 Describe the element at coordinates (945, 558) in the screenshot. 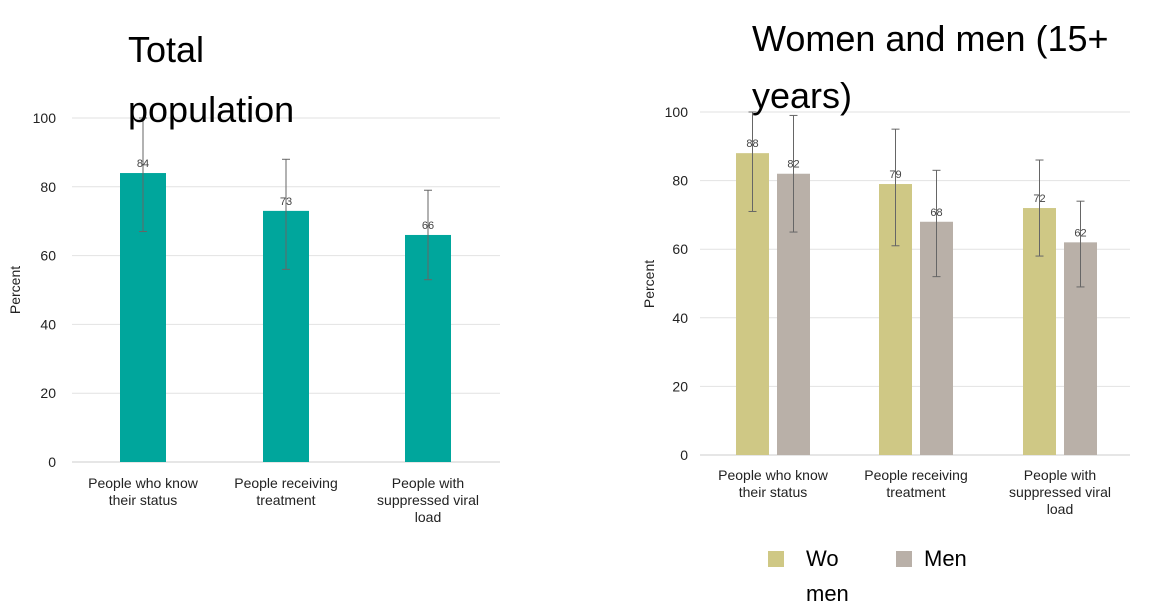

I see `legend-label: Men` at that location.